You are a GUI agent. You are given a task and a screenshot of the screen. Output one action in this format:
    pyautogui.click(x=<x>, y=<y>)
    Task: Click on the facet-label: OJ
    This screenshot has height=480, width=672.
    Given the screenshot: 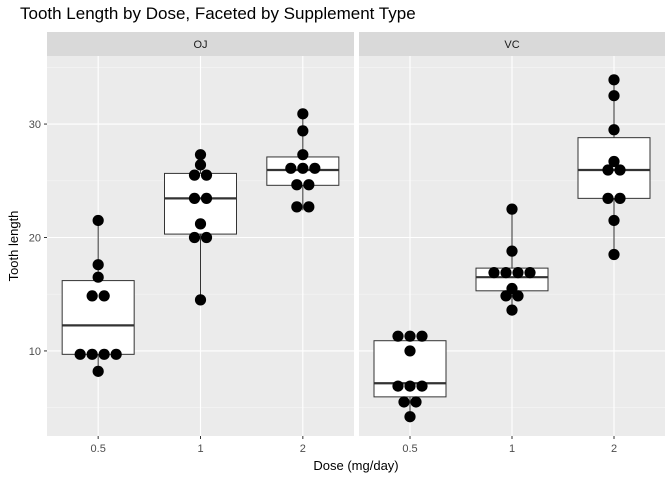 What is the action you would take?
    pyautogui.click(x=200, y=45)
    